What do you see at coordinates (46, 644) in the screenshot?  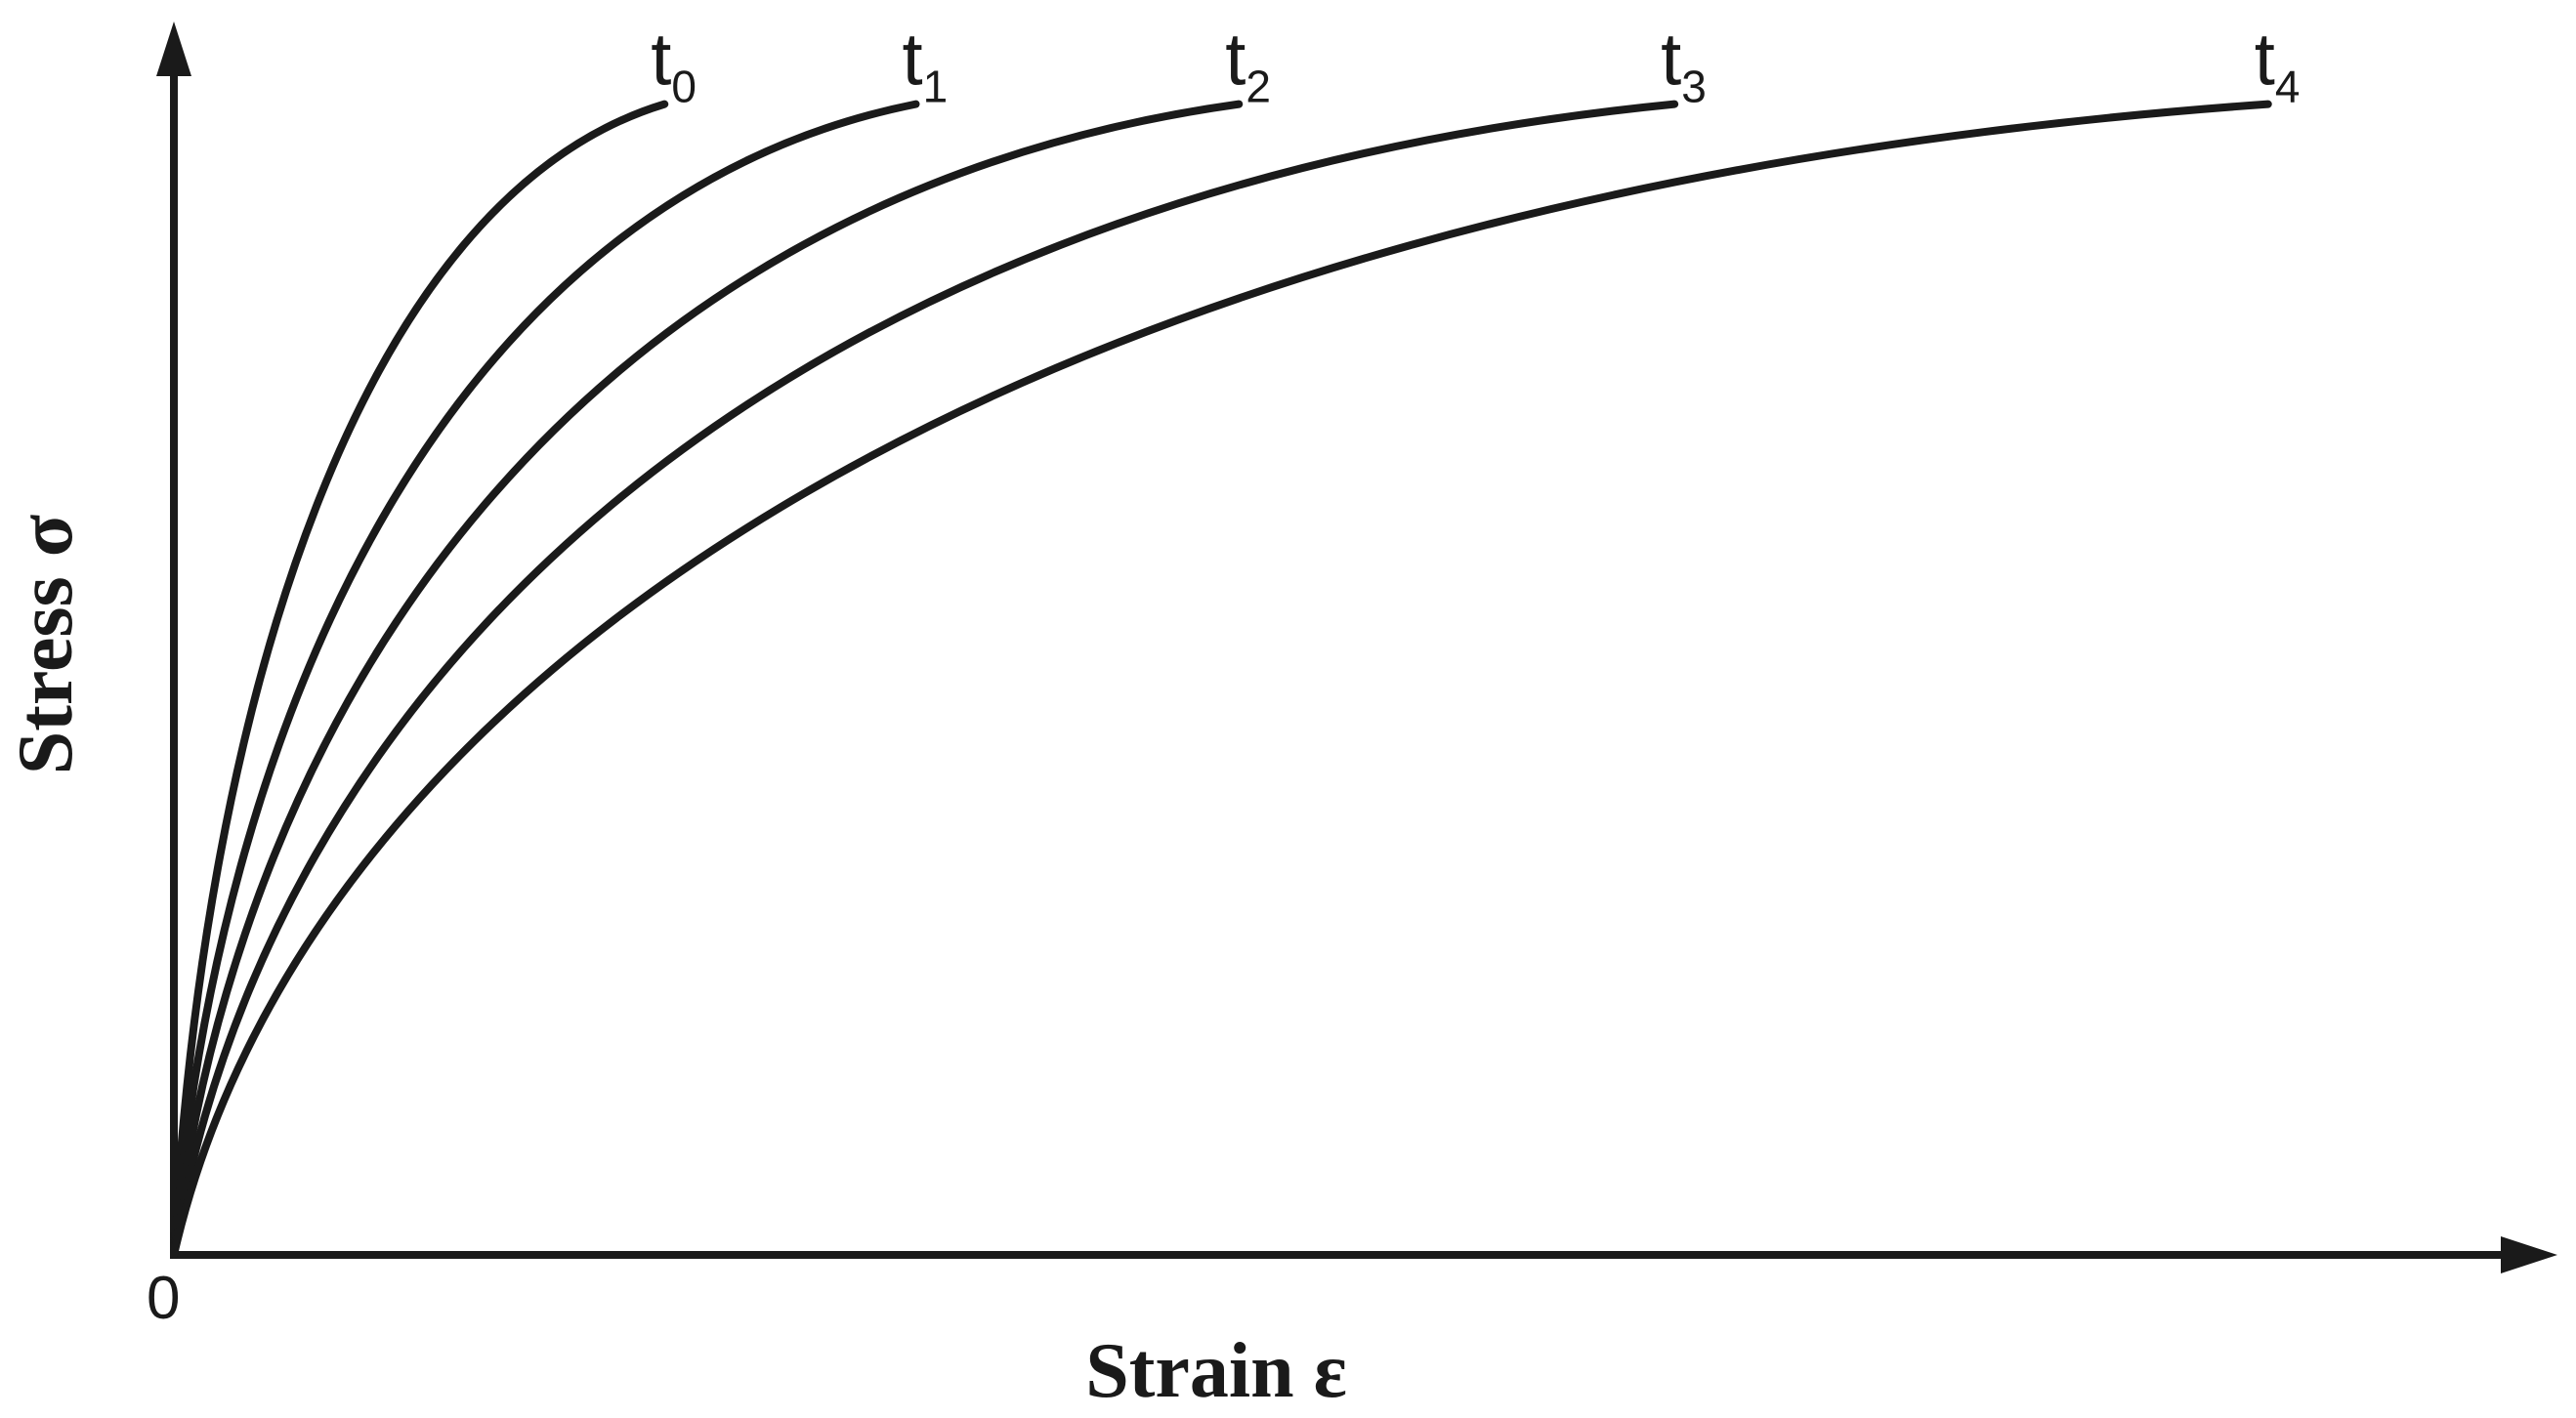 I see `y-axis-title: Stress σ` at bounding box center [46, 644].